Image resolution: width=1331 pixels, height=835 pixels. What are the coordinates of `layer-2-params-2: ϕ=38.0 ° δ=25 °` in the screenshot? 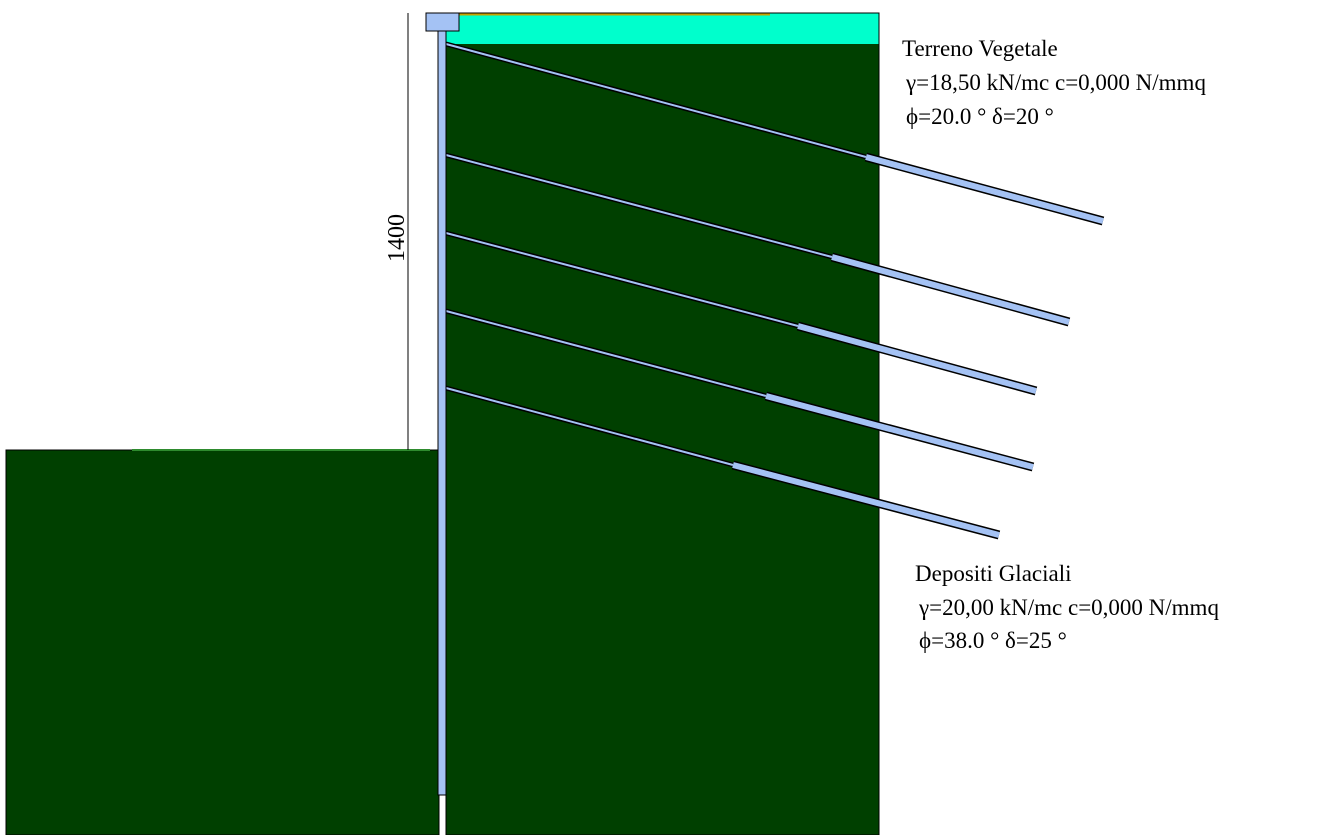 It's located at (993, 640).